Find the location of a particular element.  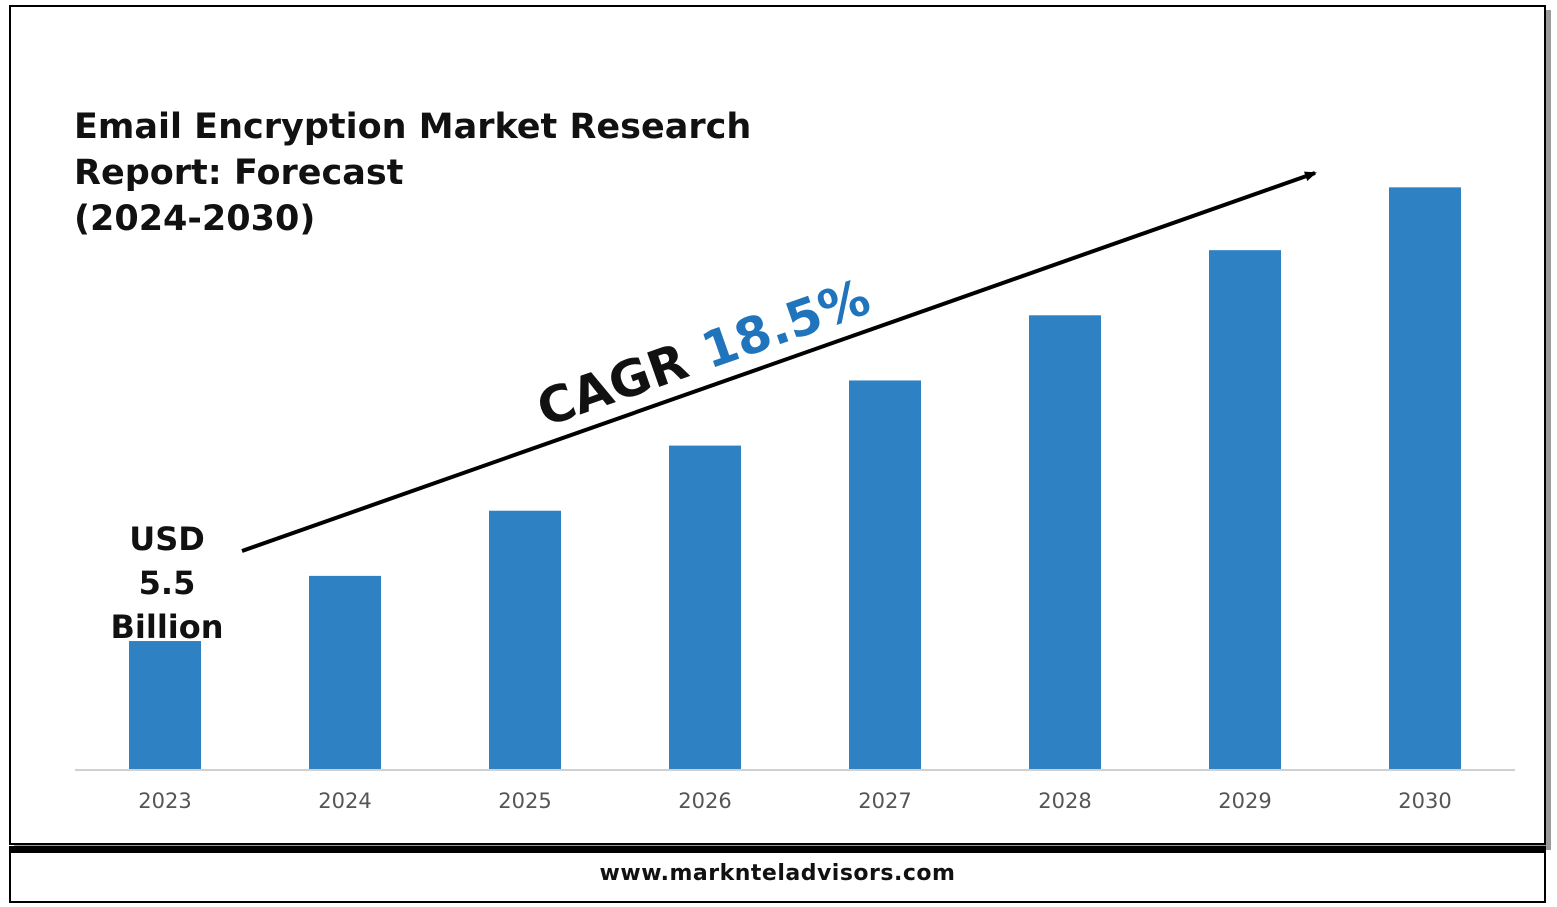

cagr-label: CAGR 18.5% is located at coordinates (703, 353).